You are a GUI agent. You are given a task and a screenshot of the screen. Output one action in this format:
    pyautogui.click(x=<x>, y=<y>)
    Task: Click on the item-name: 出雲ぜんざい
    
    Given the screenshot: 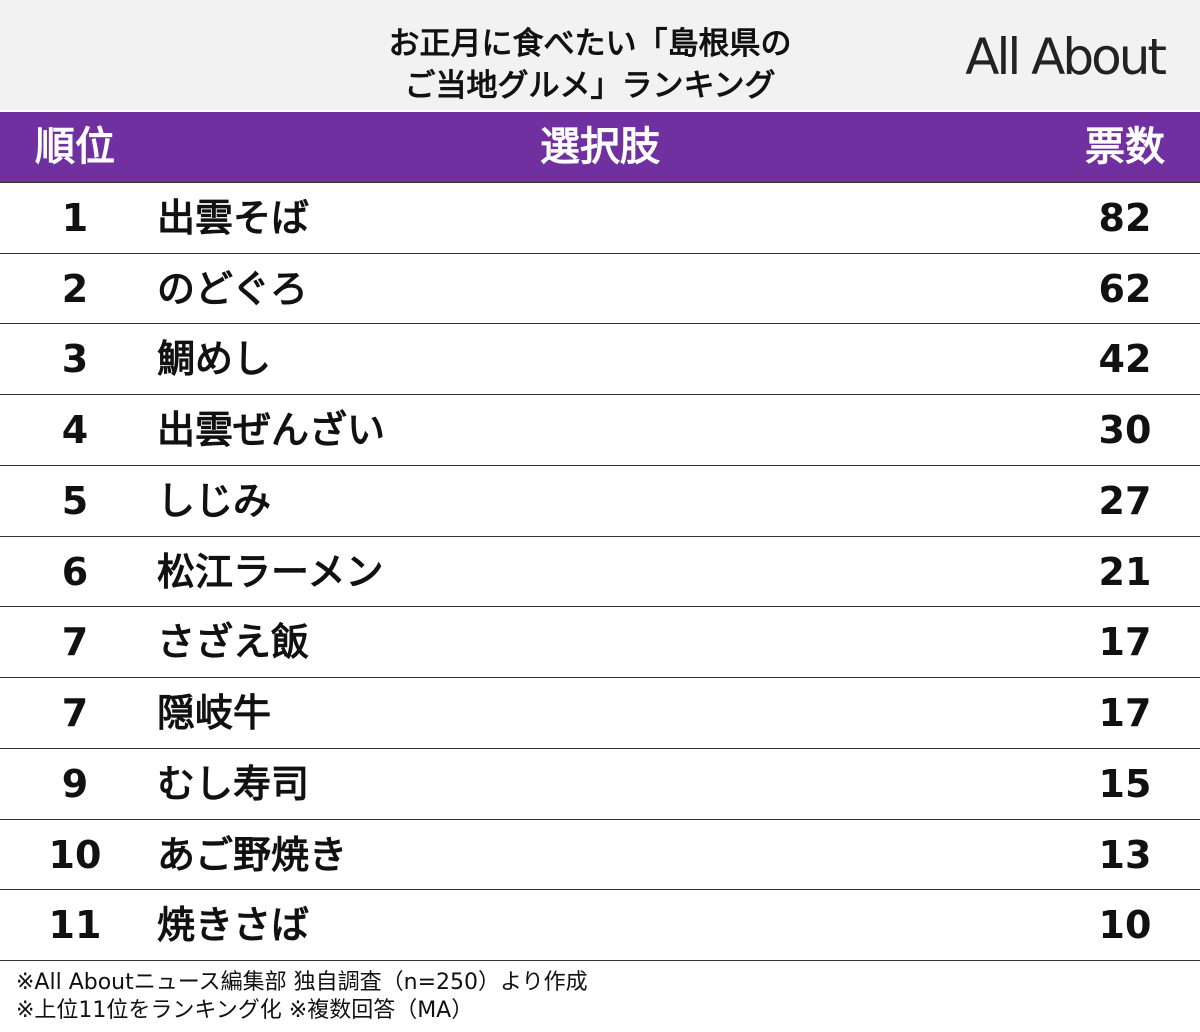 What is the action you would take?
    pyautogui.click(x=271, y=430)
    